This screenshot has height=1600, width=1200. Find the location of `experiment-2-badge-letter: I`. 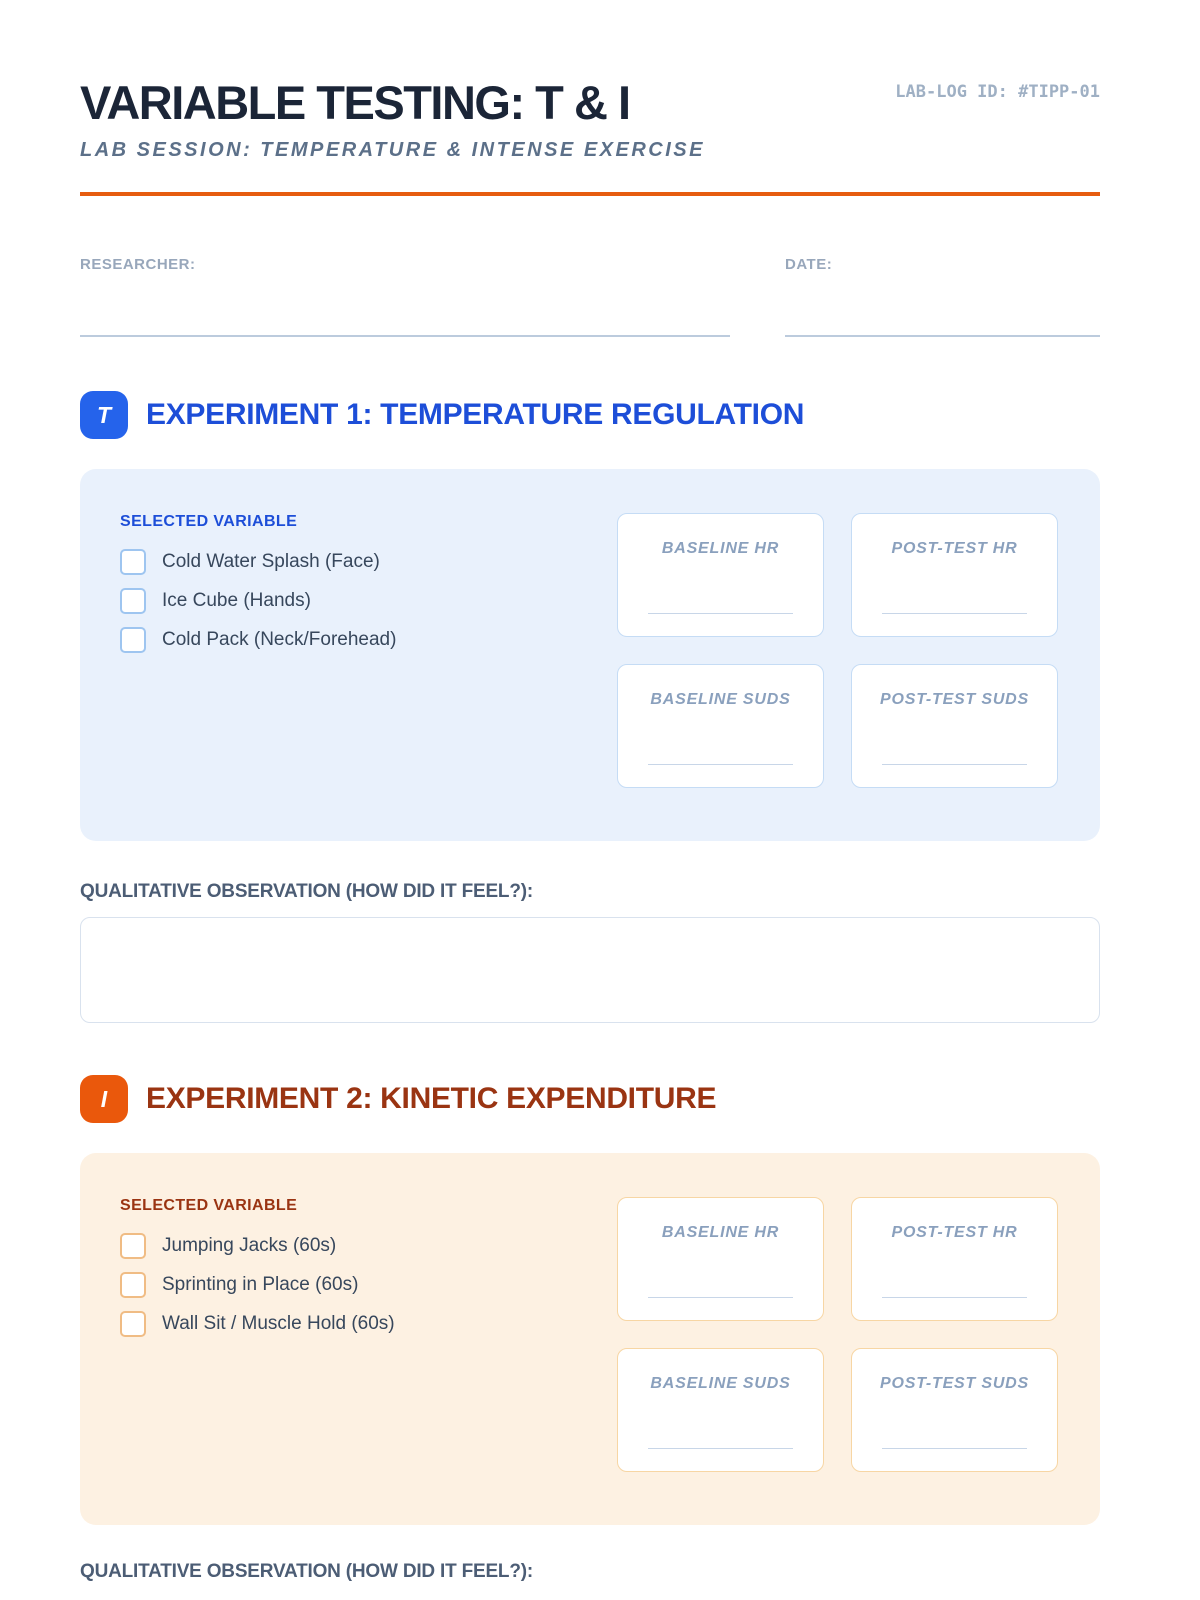

experiment-2-badge-letter: I is located at coordinates (104, 1098).